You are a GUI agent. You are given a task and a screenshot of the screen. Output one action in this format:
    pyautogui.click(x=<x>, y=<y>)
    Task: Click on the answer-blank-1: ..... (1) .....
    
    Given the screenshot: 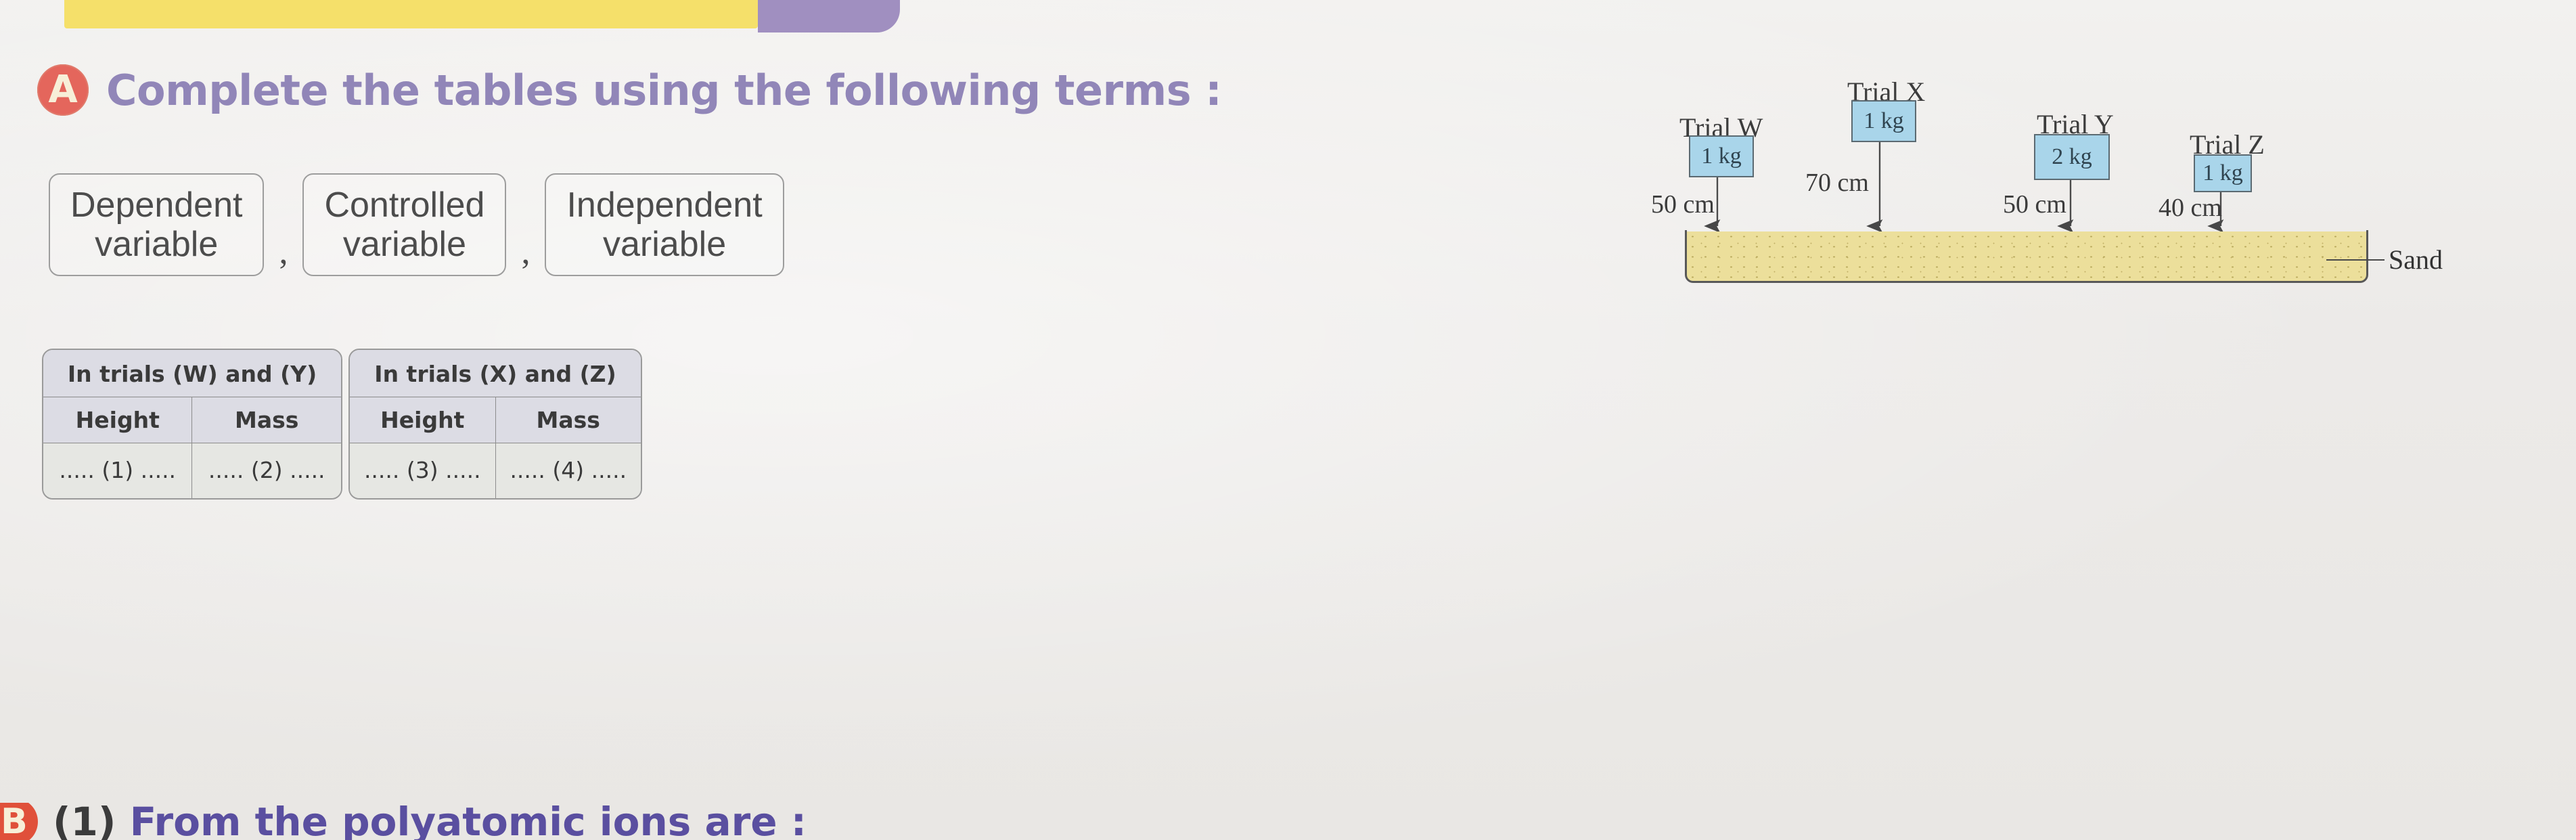 What is the action you would take?
    pyautogui.click(x=118, y=471)
    